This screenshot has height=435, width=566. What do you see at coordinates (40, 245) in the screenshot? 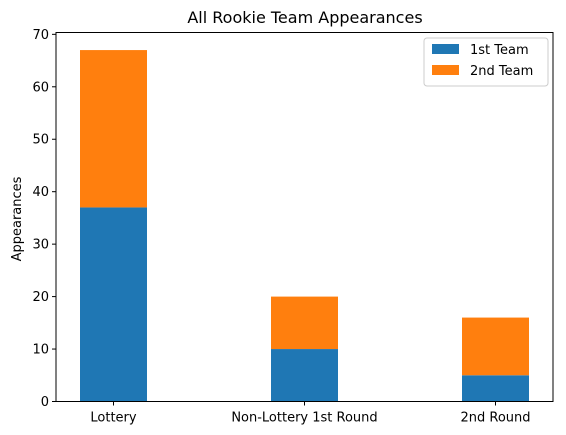
I see `y-tick-label: 30` at bounding box center [40, 245].